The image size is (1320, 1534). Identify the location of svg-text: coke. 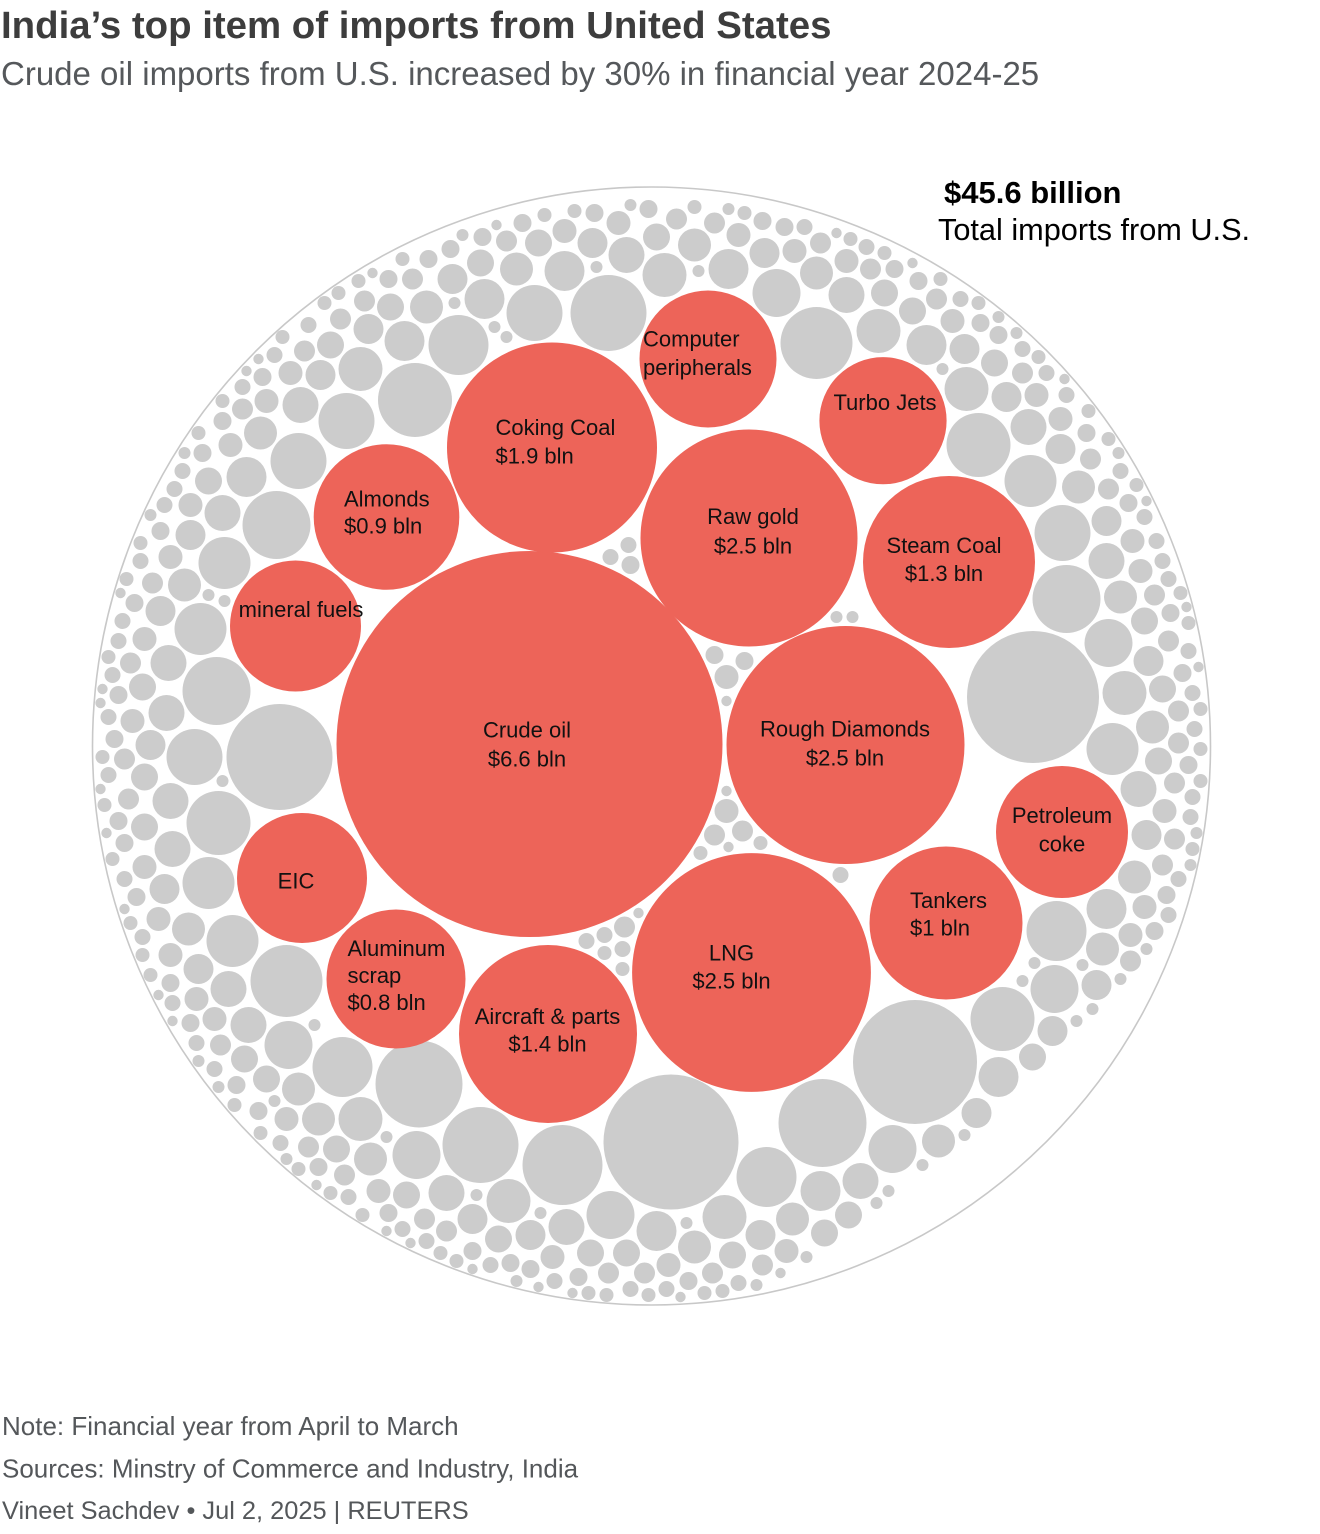
(1062, 844).